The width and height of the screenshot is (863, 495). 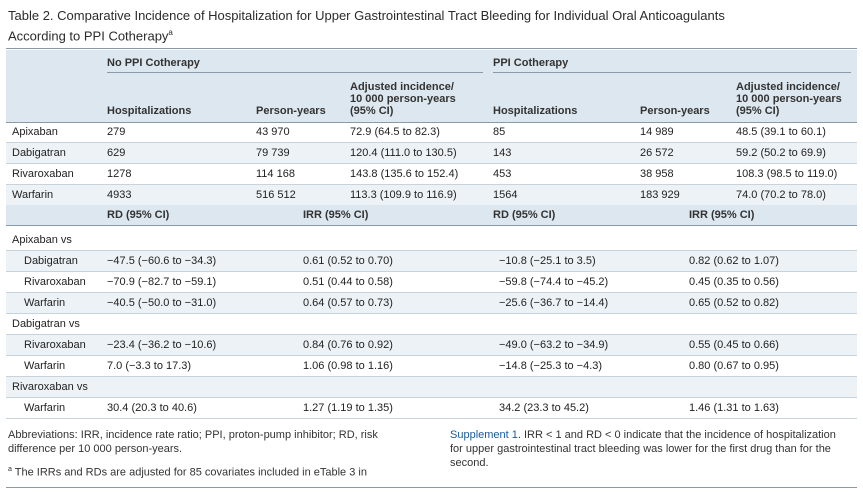 I want to click on comparison-group-label: Rivaroxaban vs, so click(x=431, y=387).